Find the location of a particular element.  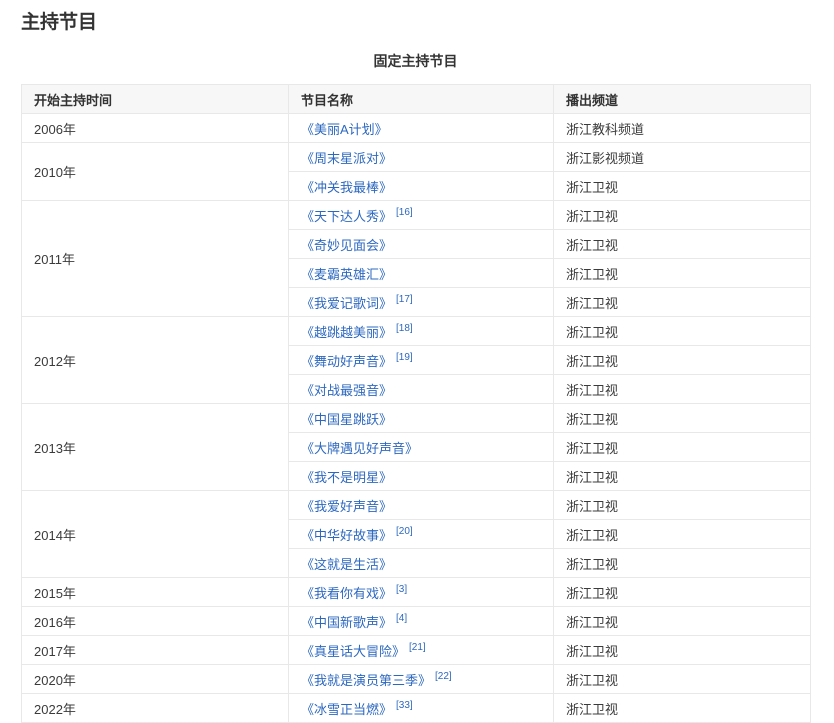

program-cell: 《我就是演员第三季》 [22] is located at coordinates (421, 679).